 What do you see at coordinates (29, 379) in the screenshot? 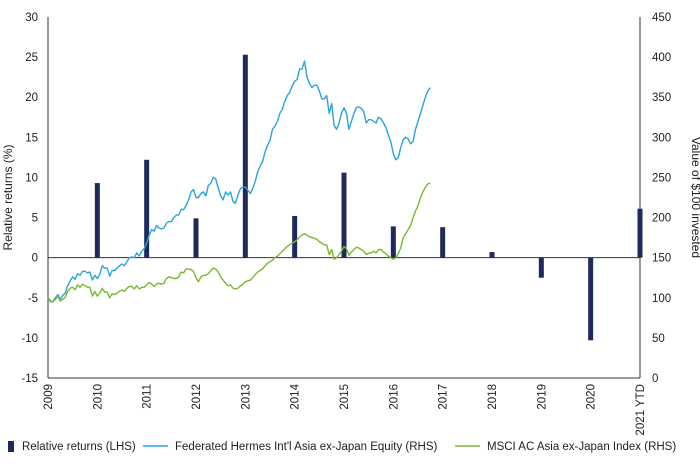
I see `left-tick-label: -15` at bounding box center [29, 379].